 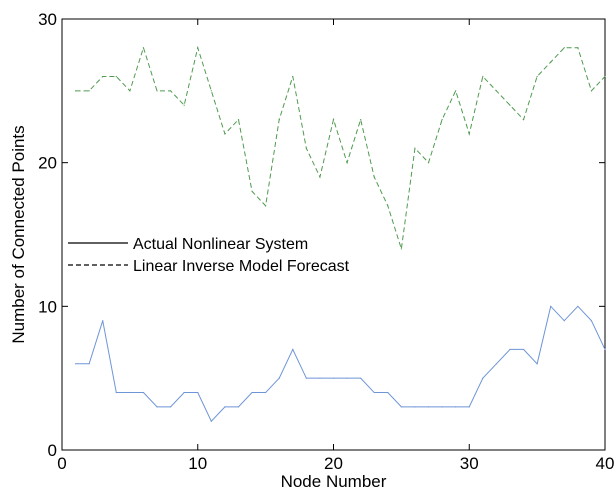 What do you see at coordinates (469, 463) in the screenshot?
I see `x-tick-label: 30` at bounding box center [469, 463].